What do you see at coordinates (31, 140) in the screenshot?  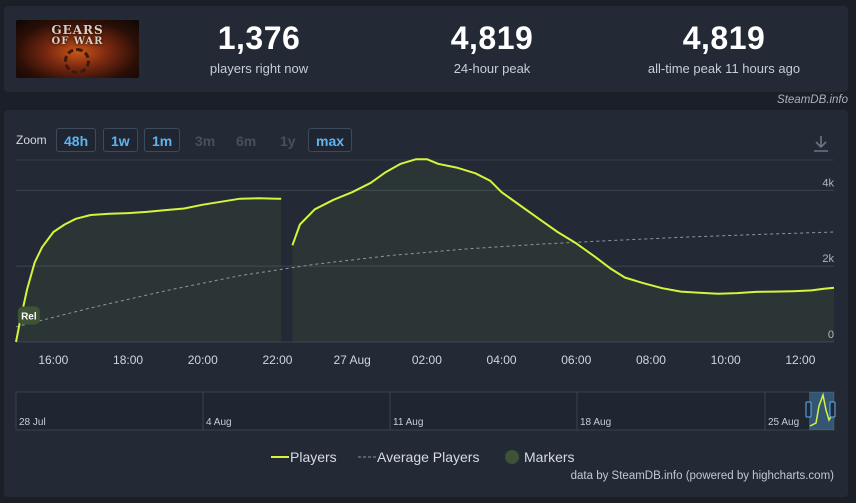 I see `zoom-label: Zoom` at bounding box center [31, 140].